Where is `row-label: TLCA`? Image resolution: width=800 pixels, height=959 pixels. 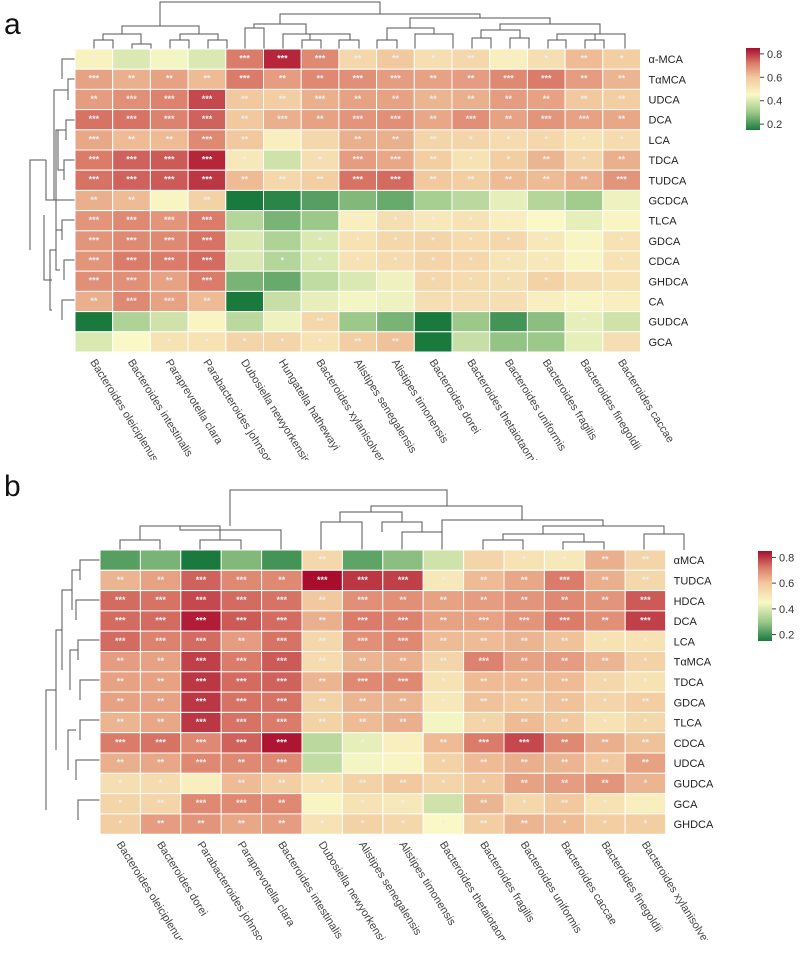
row-label: TLCA is located at coordinates (663, 222).